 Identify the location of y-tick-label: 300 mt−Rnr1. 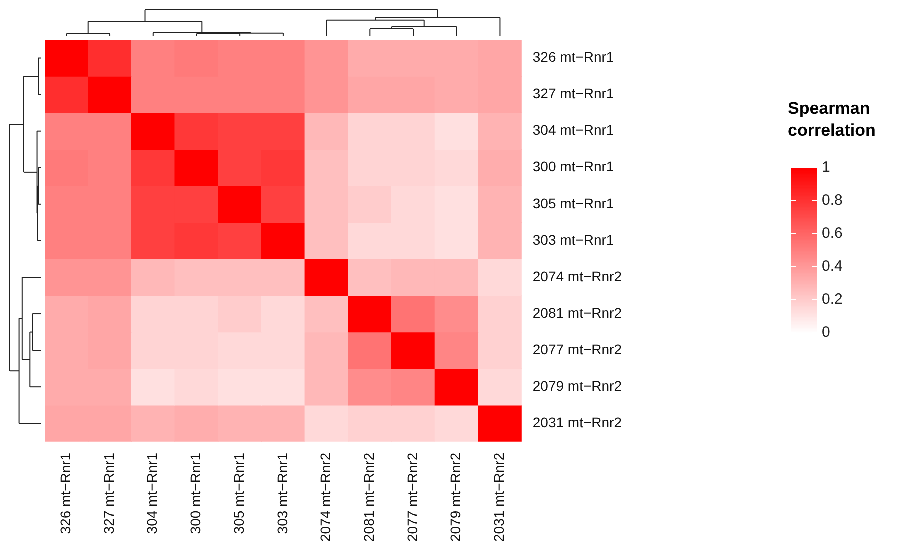
(573, 166).